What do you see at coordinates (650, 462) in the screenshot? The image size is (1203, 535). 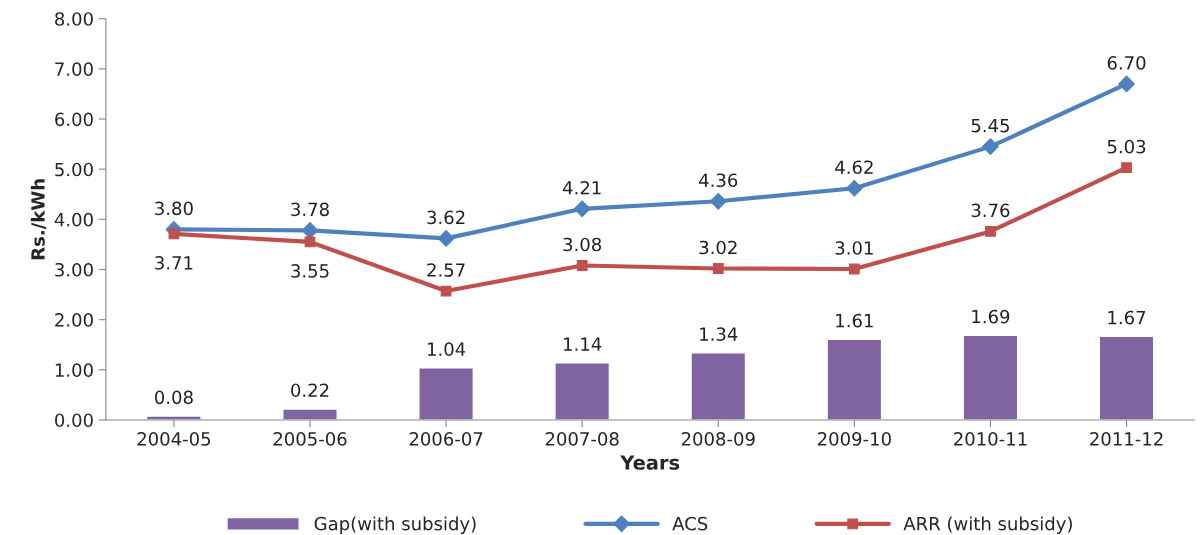 I see `x-axis-title: Years` at bounding box center [650, 462].